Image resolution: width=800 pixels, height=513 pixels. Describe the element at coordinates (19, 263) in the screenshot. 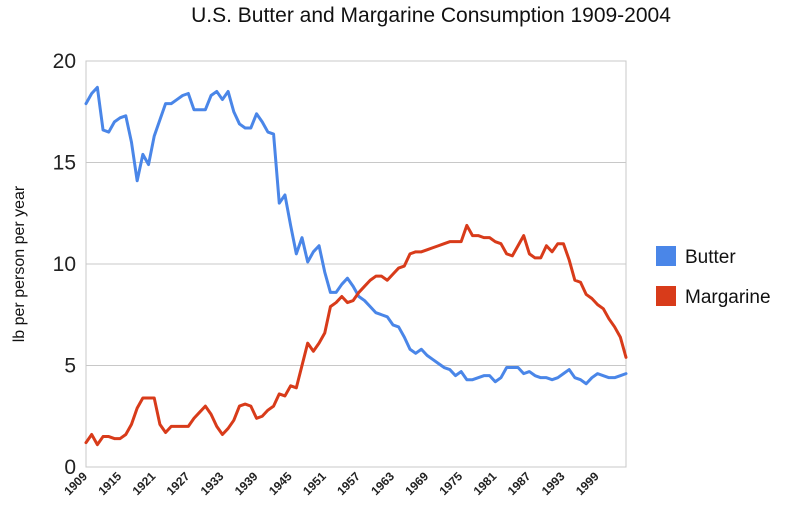

I see `y-axis-label: lb per person per year` at that location.